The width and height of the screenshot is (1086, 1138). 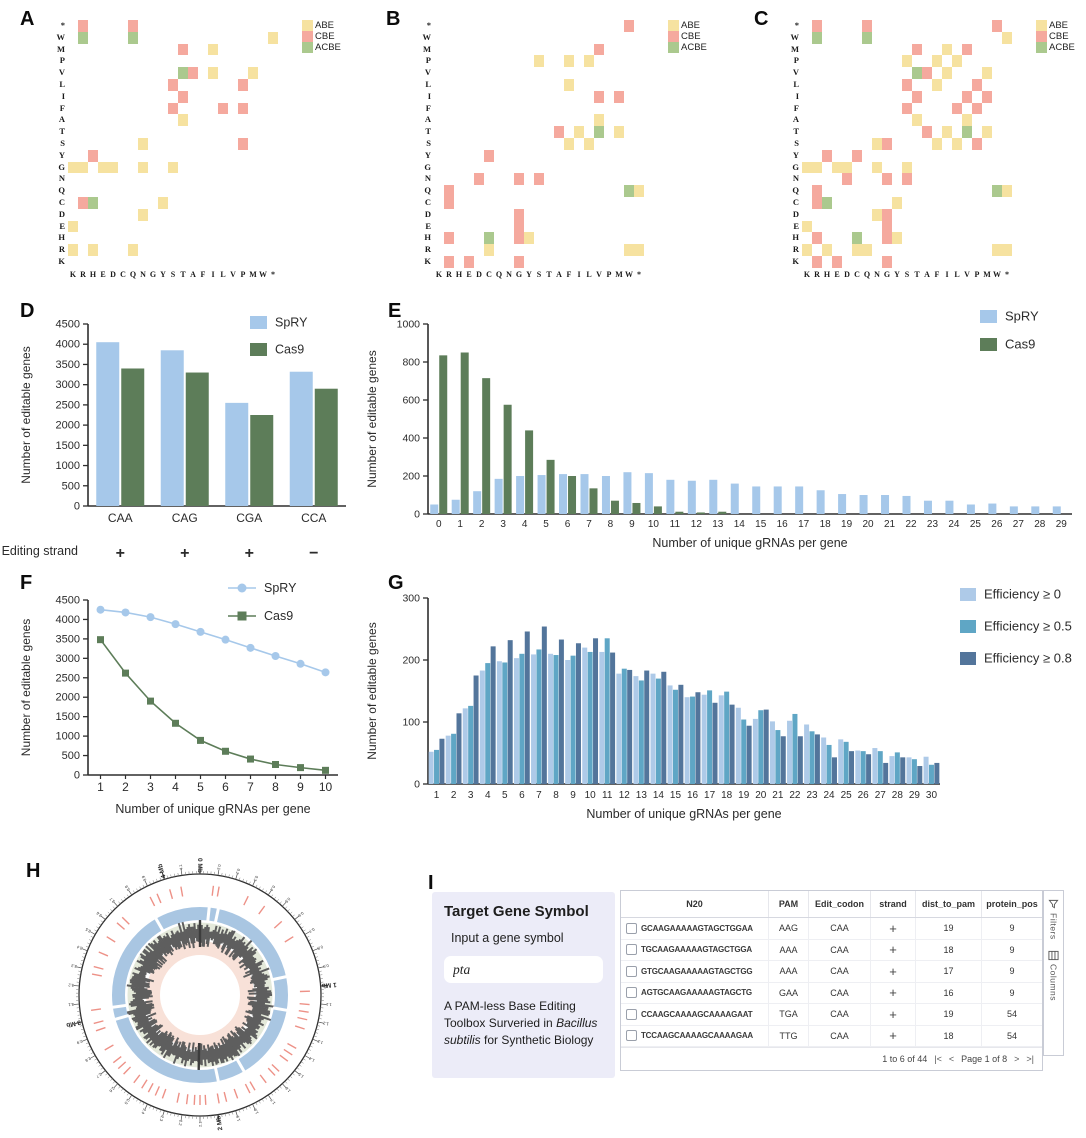 What do you see at coordinates (695, 904) in the screenshot?
I see `column-header-N20: N20` at bounding box center [695, 904].